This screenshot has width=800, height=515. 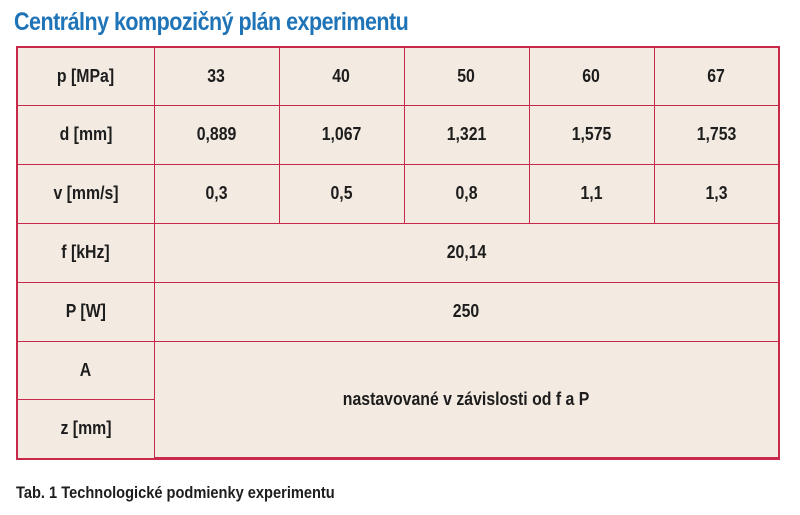 I want to click on table-row-frequency: f [kHz] 20,14, so click(x=398, y=252).